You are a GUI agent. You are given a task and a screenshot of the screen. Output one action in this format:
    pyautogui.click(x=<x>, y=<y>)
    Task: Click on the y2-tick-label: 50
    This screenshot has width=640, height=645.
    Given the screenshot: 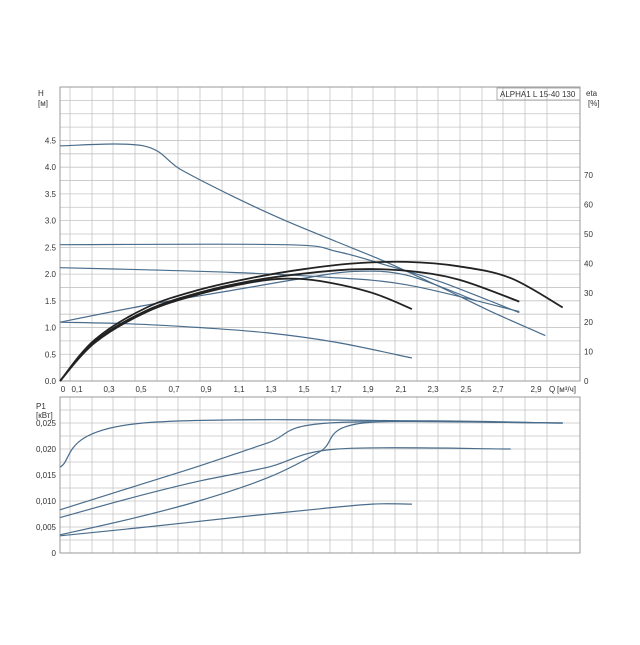 What is the action you would take?
    pyautogui.click(x=588, y=234)
    